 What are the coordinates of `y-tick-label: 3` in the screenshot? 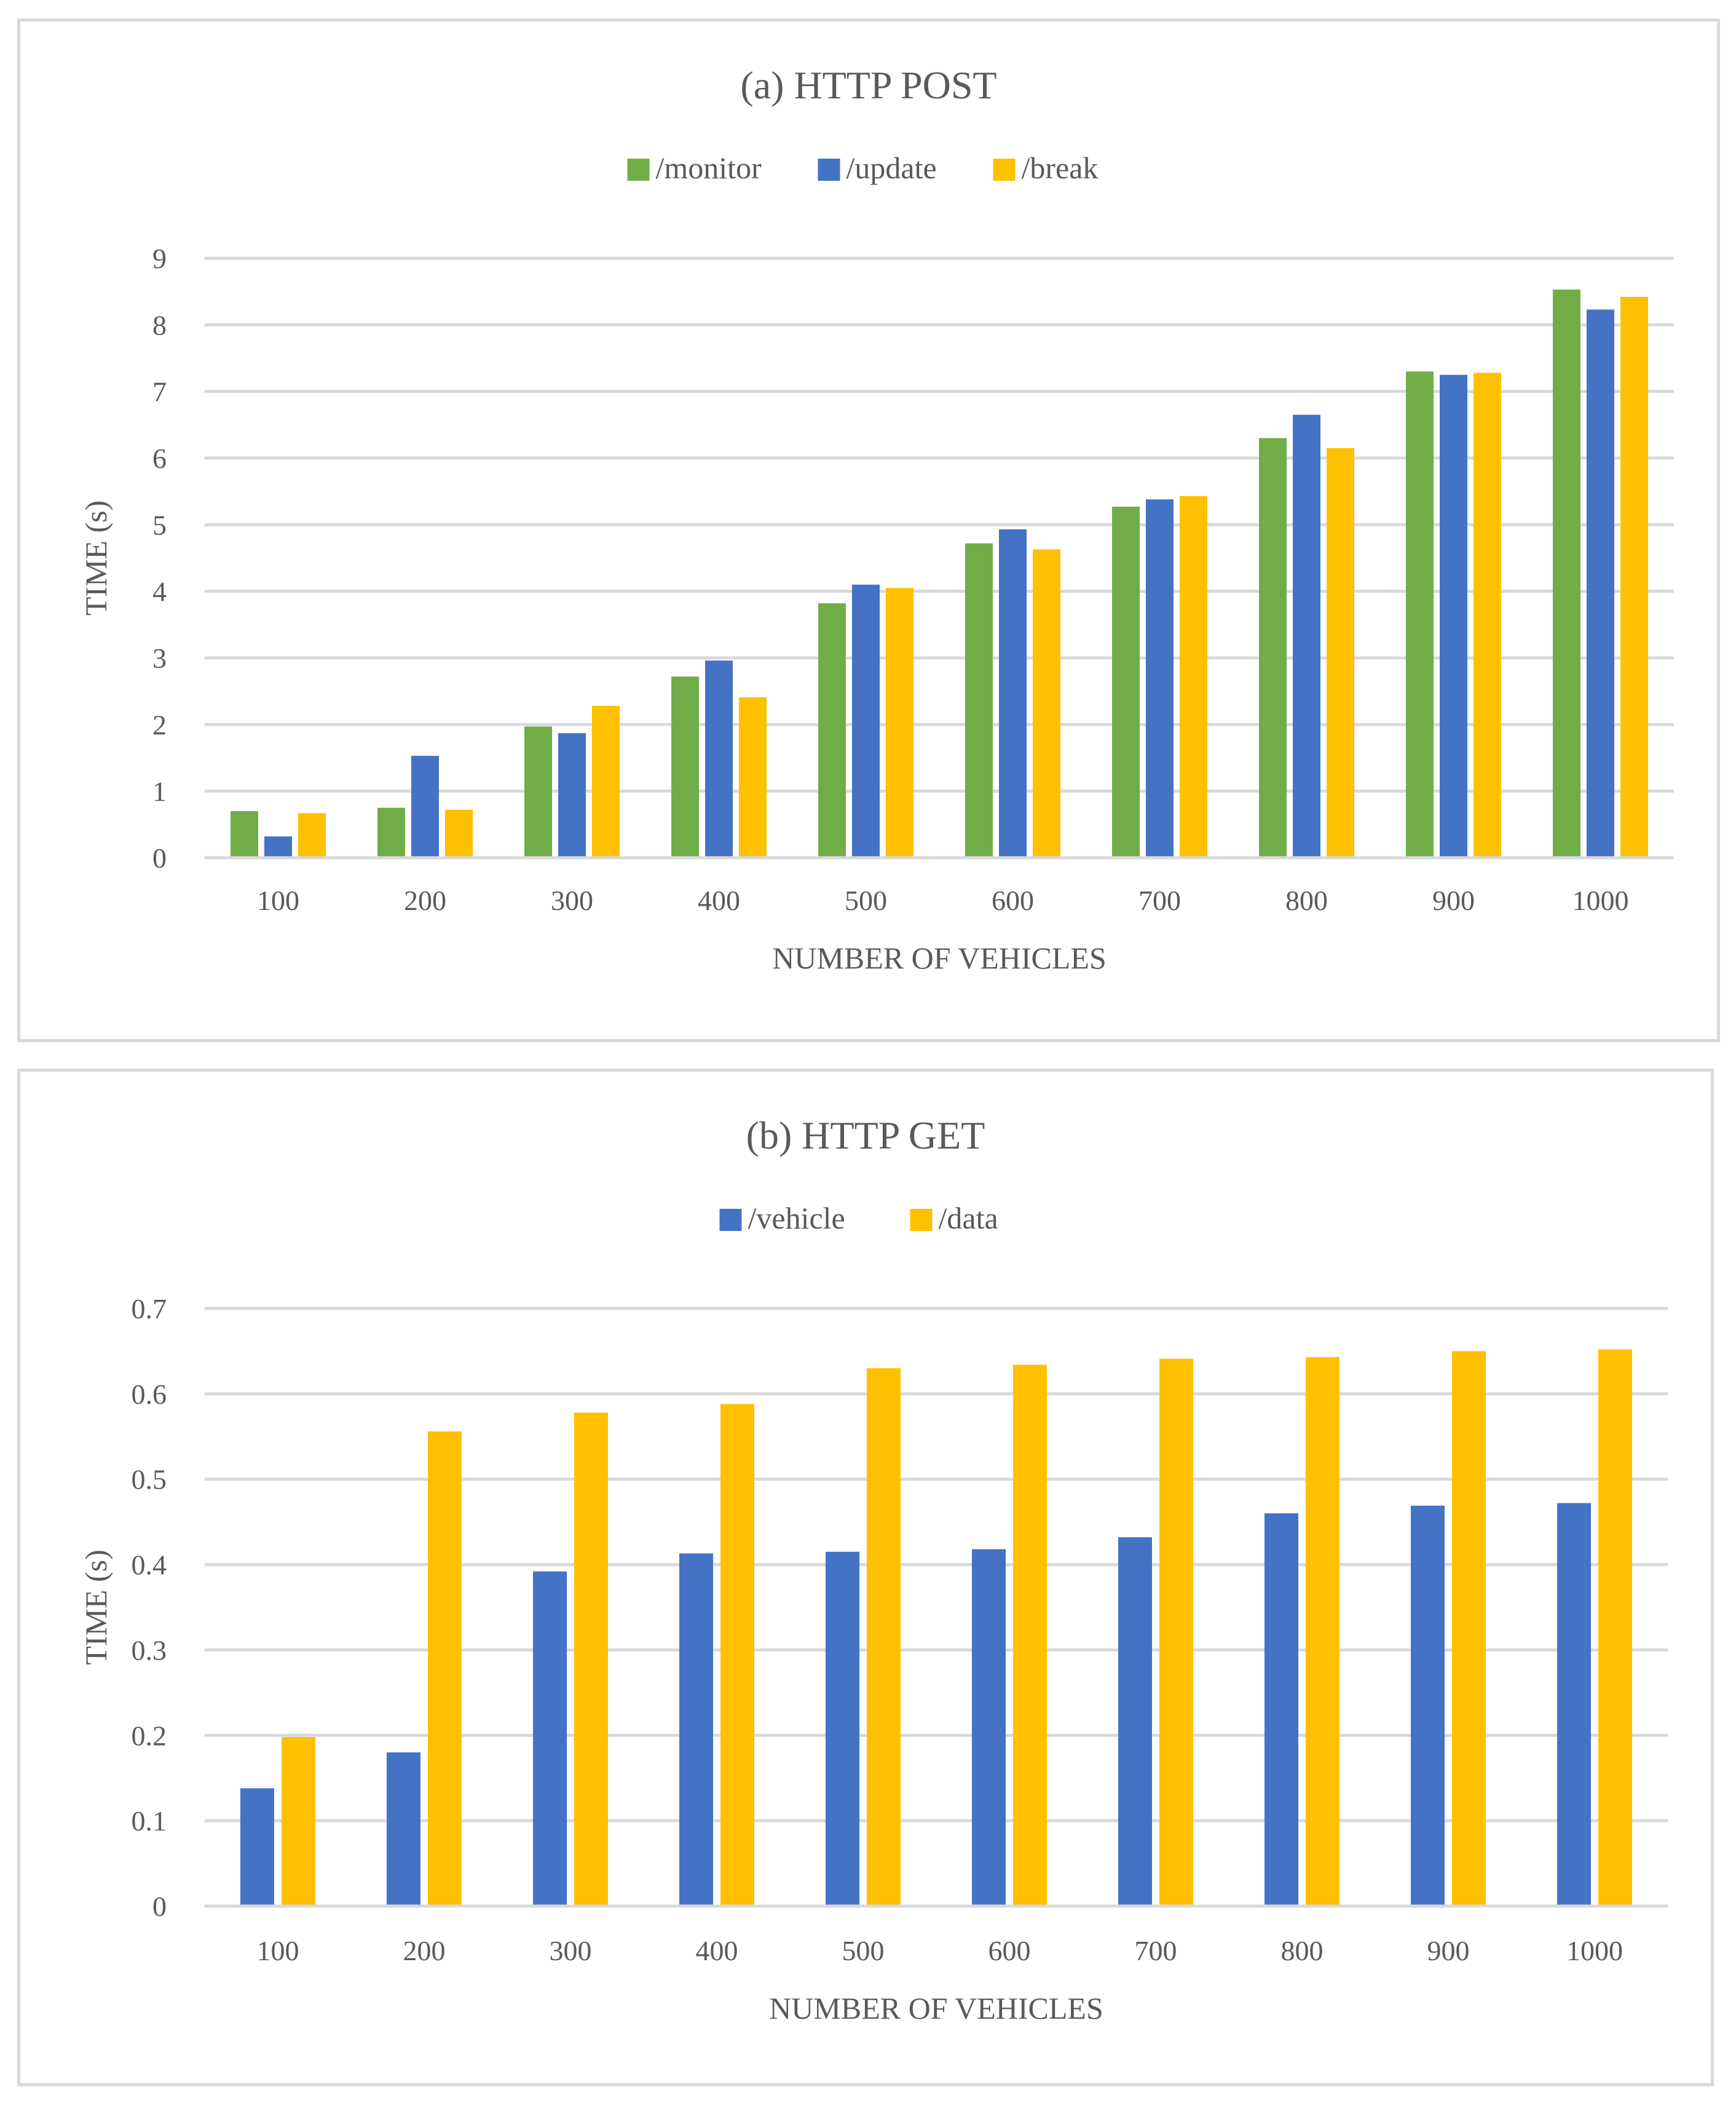 It's located at (159, 658).